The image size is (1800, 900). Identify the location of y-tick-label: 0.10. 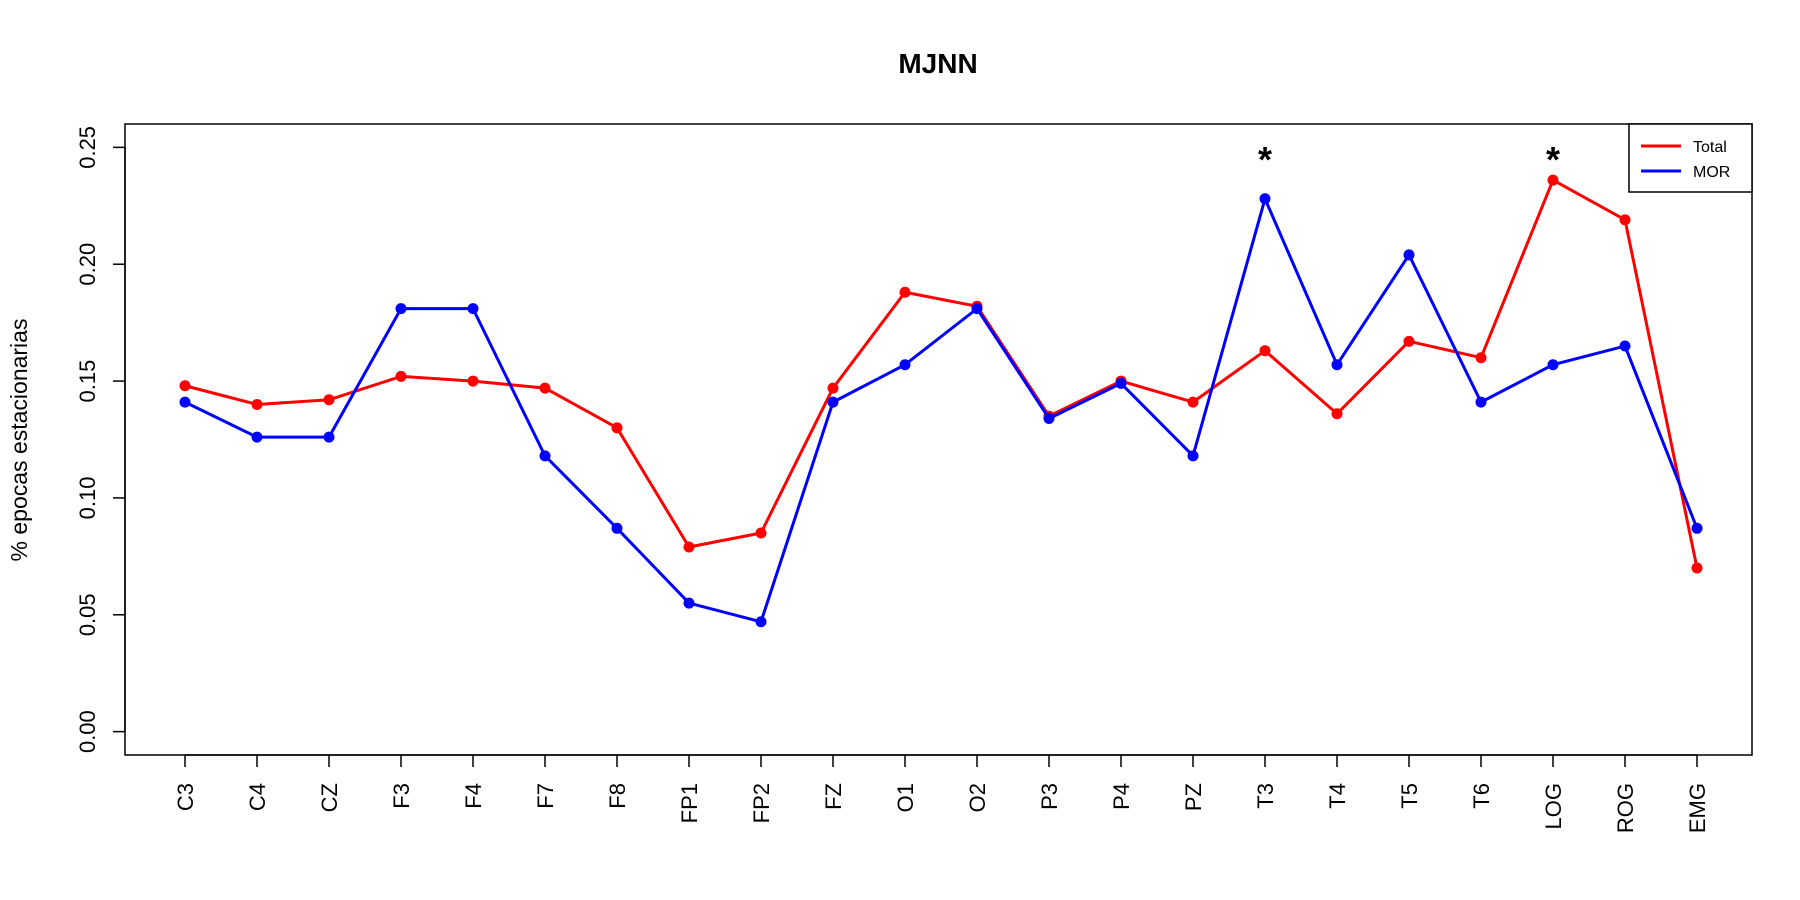
(87, 498).